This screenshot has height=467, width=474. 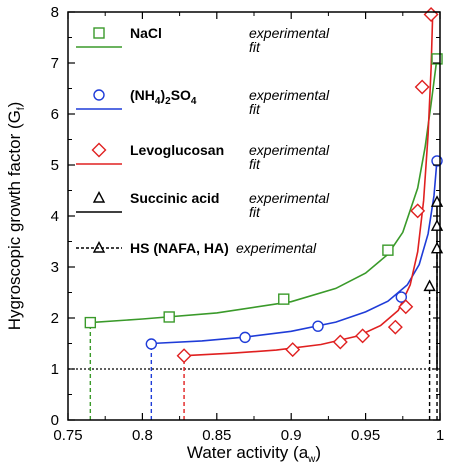 I want to click on legend-series-name: Succinic acid, so click(x=174, y=198).